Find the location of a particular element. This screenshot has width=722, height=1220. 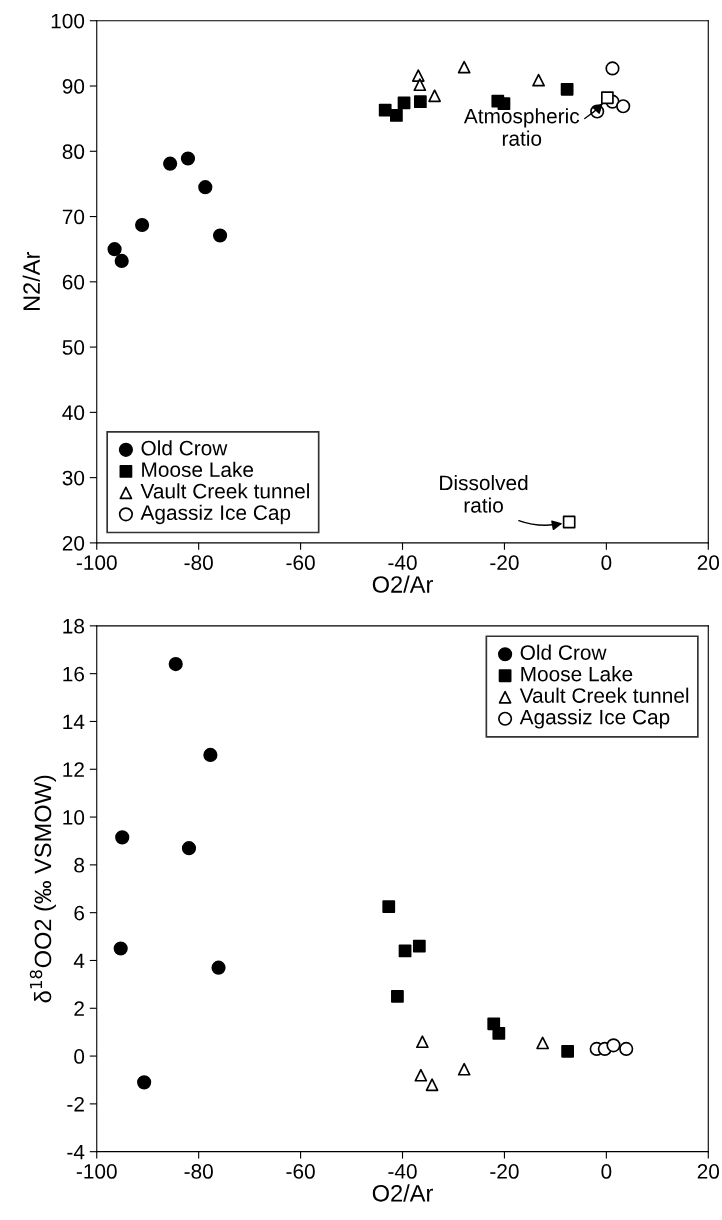

y-tick-label: 6 is located at coordinates (79, 913).